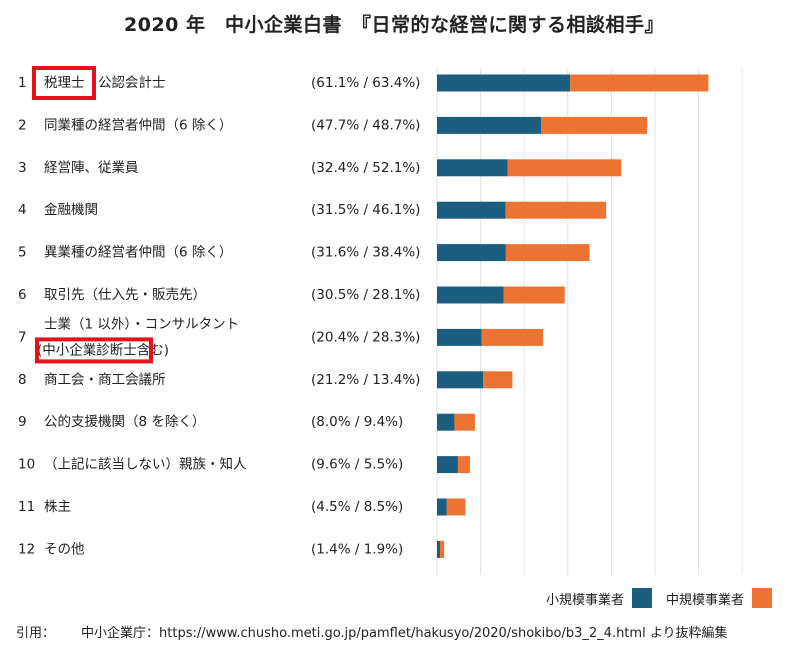  Describe the element at coordinates (365, 168) in the screenshot. I see `value-pair-label: (32.4% / 52.1%)` at that location.